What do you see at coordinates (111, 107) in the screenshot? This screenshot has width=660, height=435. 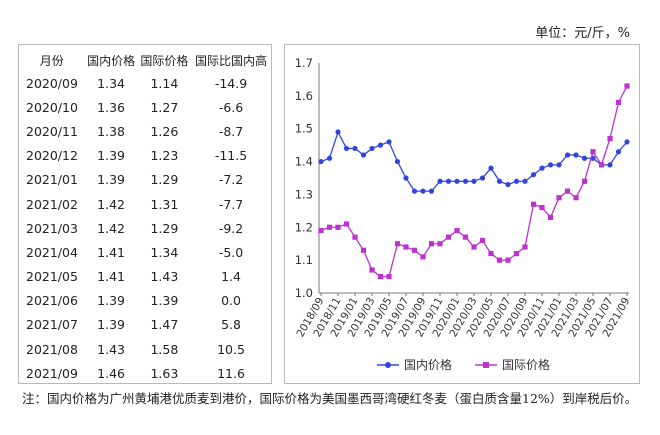 I see `cell-domestic: 1.36` at bounding box center [111, 107].